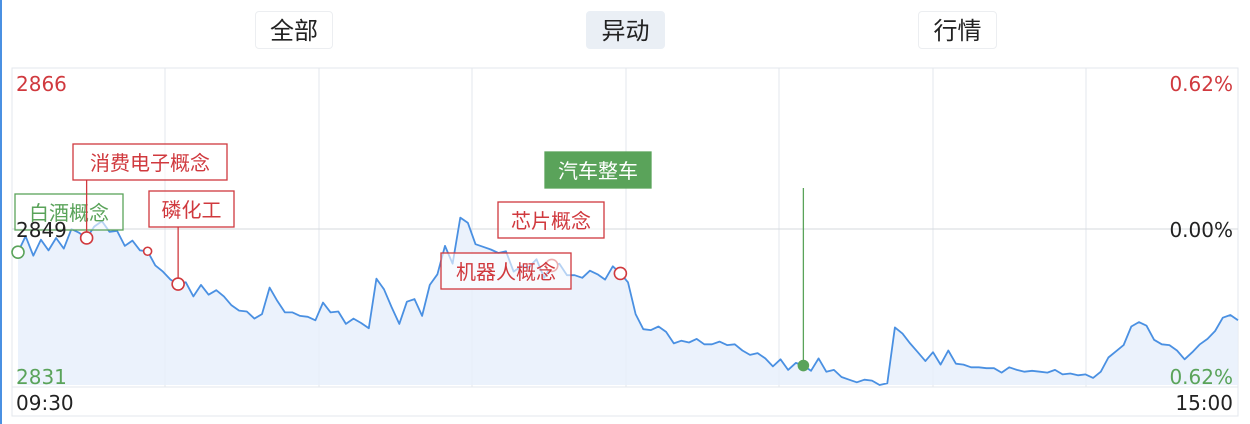  I want to click on y-label-bottom: 2831, so click(41, 377).